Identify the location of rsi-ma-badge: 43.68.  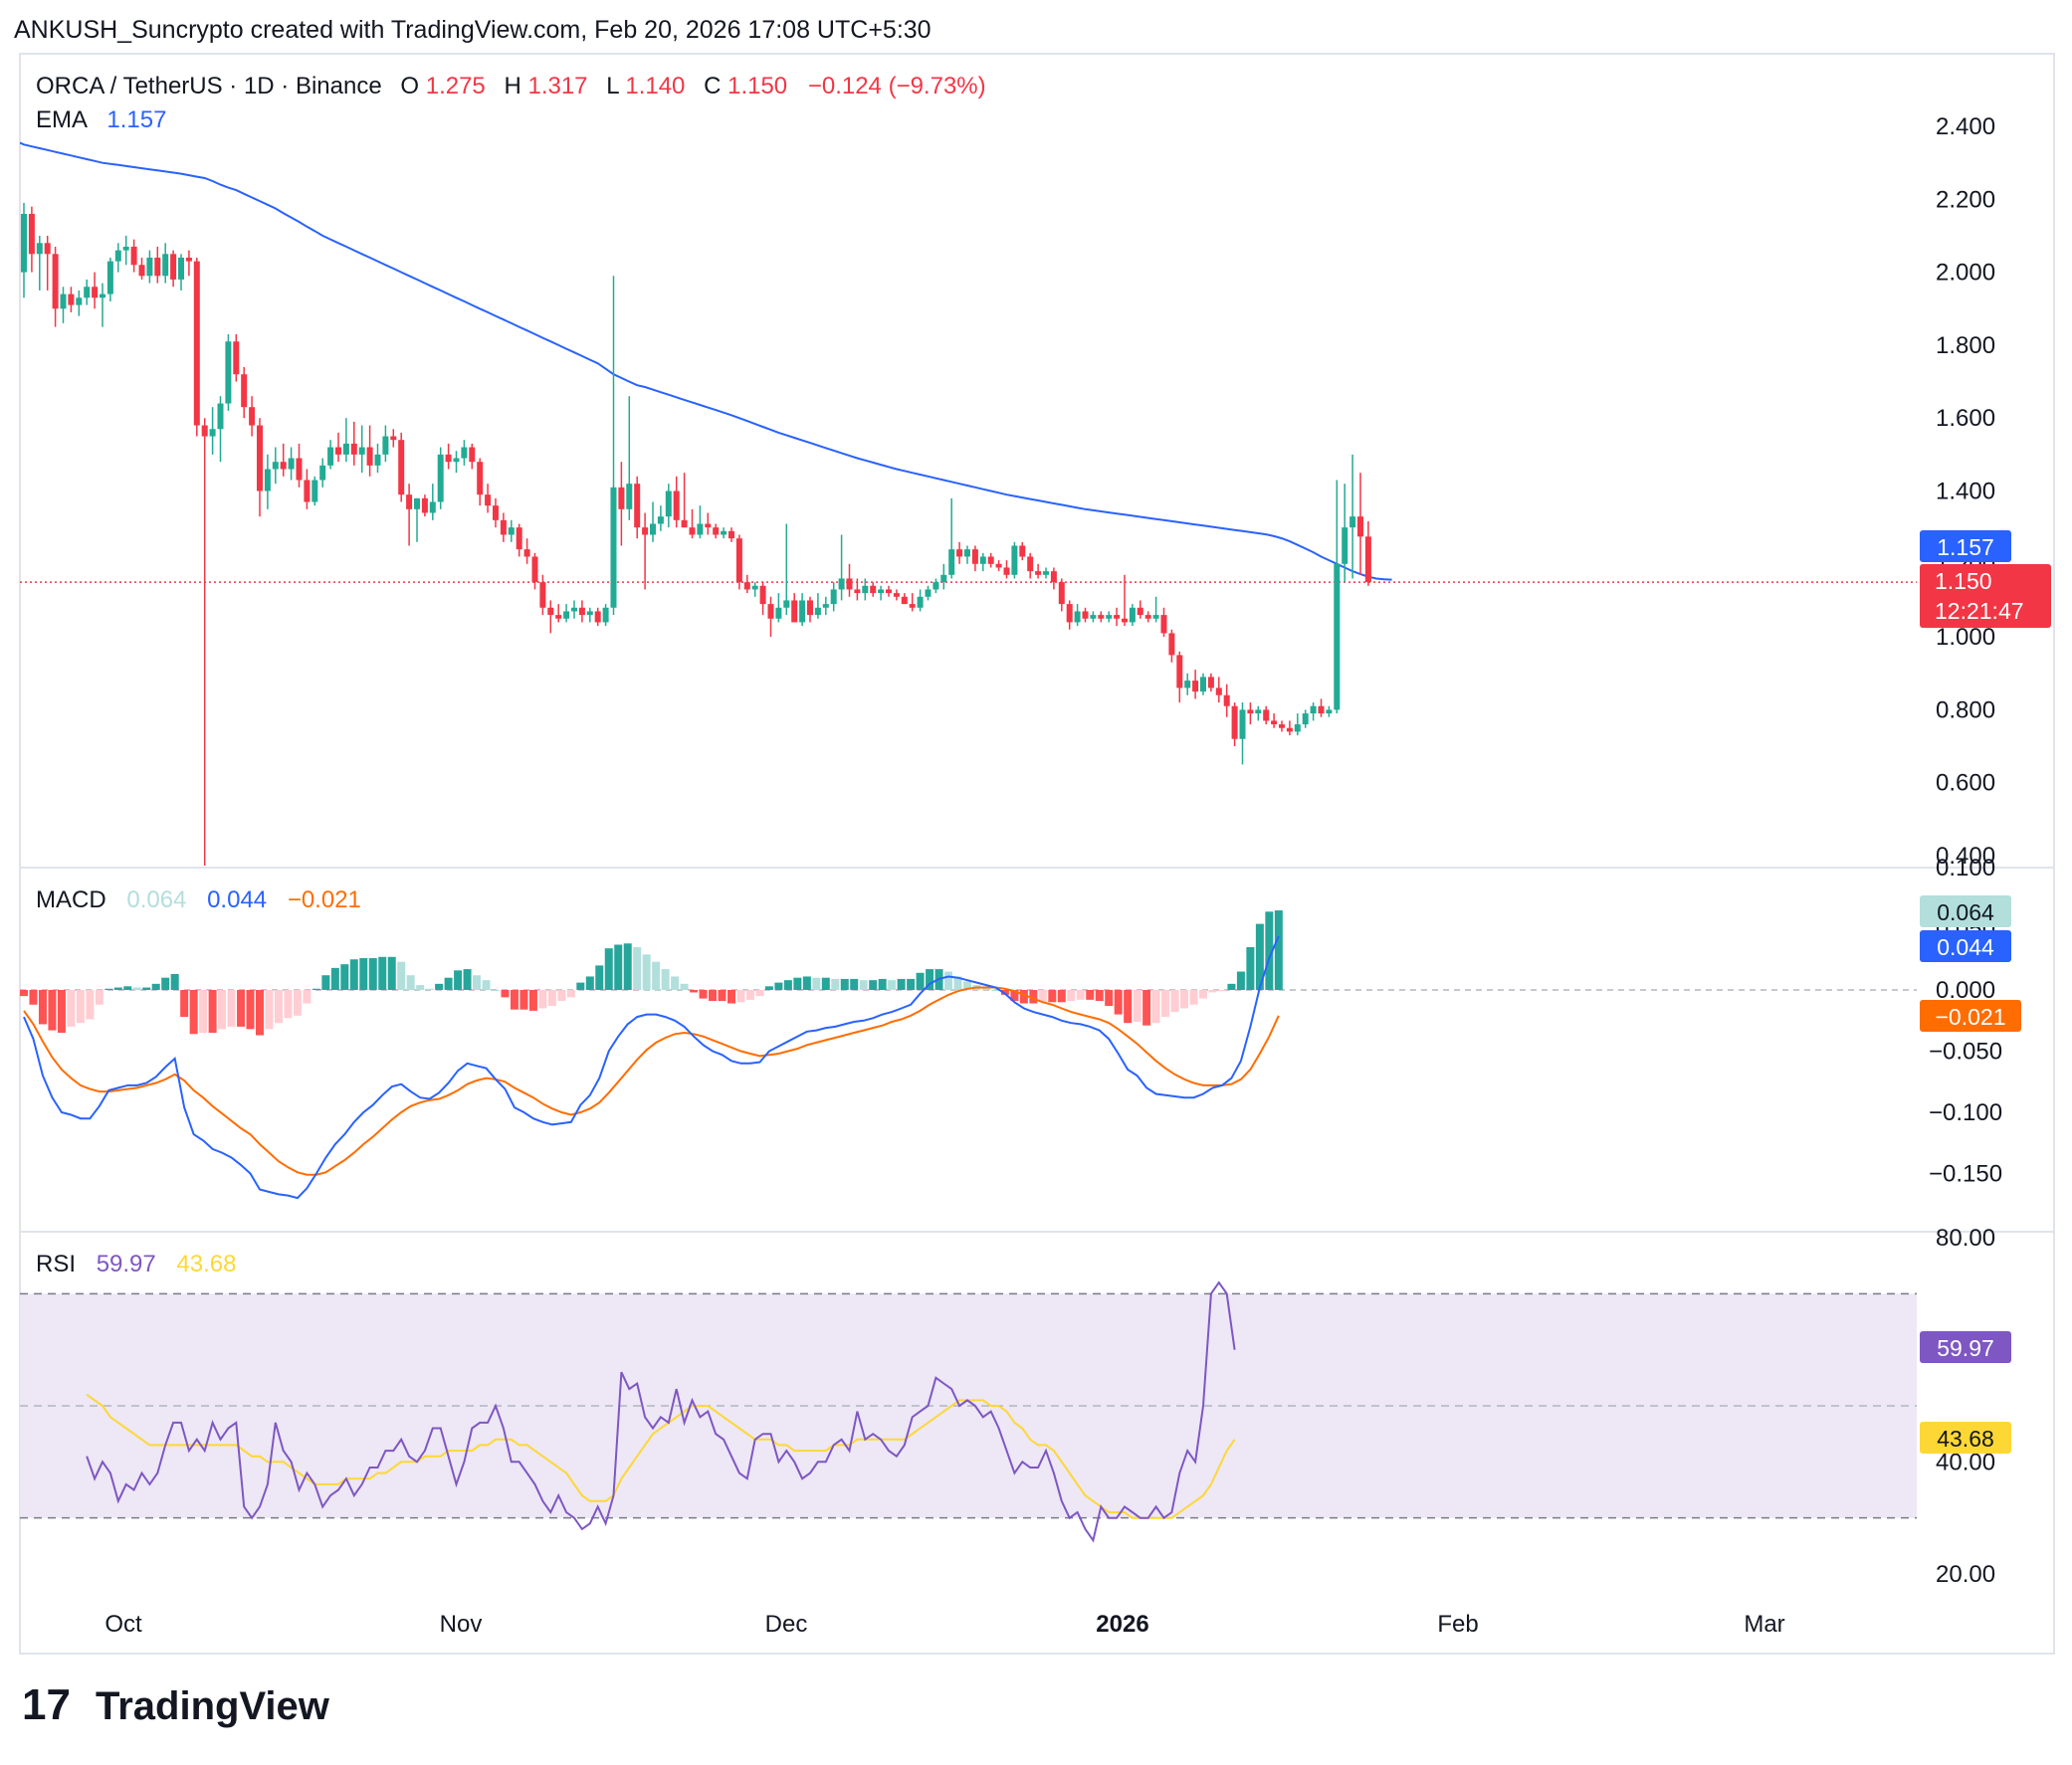
(1965, 1438).